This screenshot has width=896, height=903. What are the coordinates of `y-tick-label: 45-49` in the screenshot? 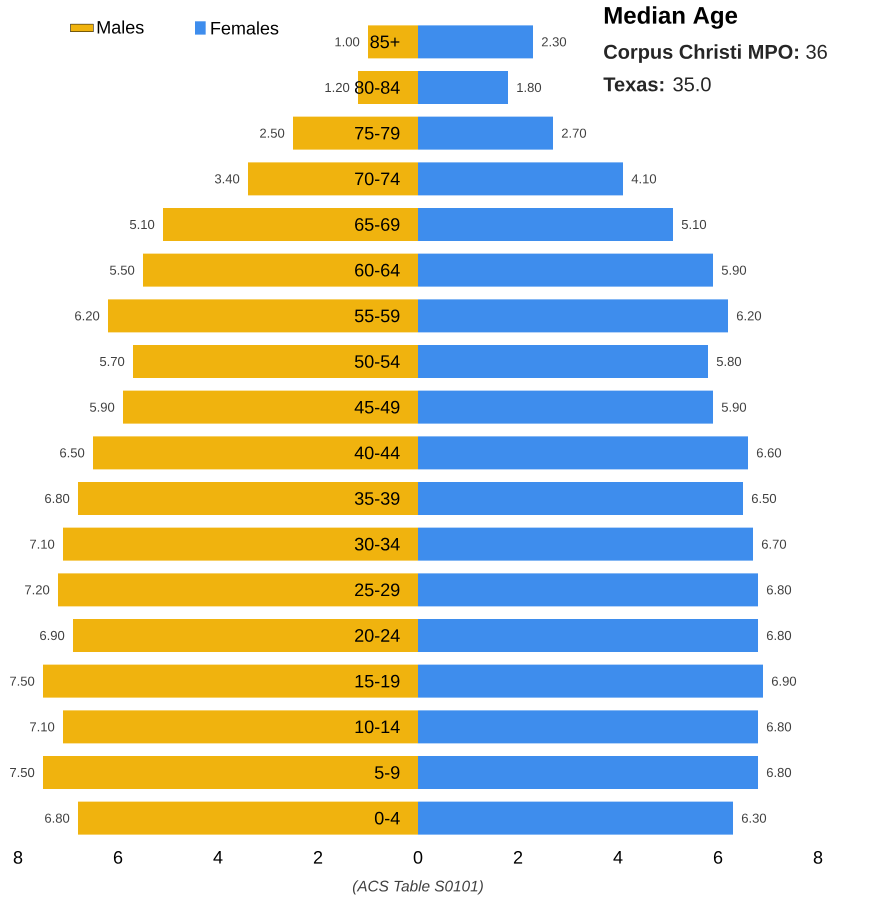 It's located at (377, 407).